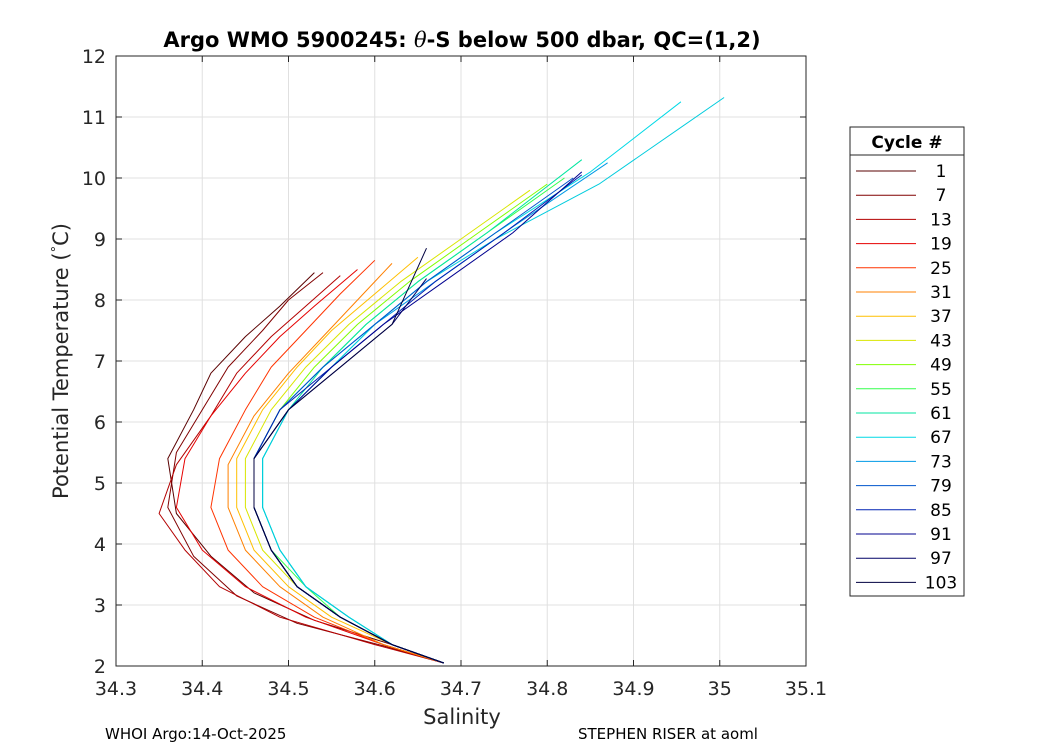 Image resolution: width=1050 pixels, height=750 pixels. I want to click on x-tick-label: 35, so click(720, 689).